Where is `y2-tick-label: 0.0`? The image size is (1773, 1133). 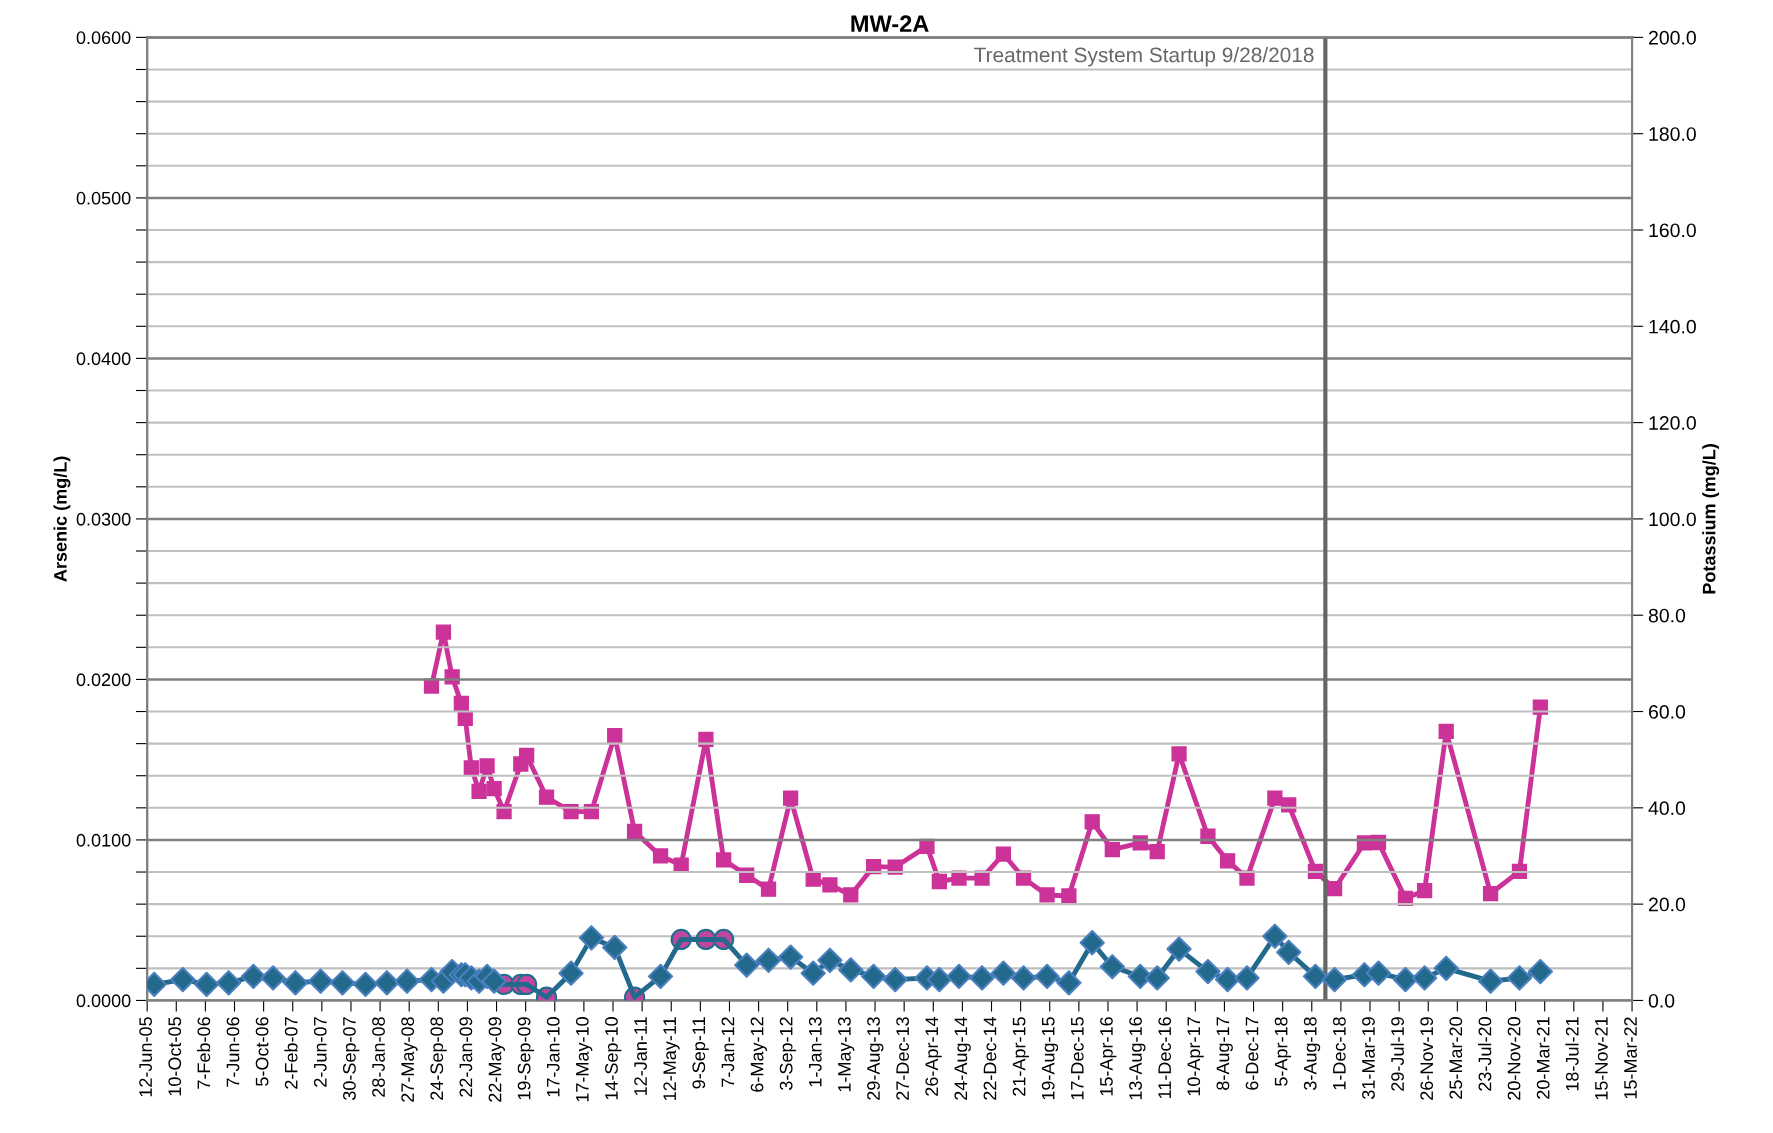
y2-tick-label: 0.0 is located at coordinates (1661, 1000).